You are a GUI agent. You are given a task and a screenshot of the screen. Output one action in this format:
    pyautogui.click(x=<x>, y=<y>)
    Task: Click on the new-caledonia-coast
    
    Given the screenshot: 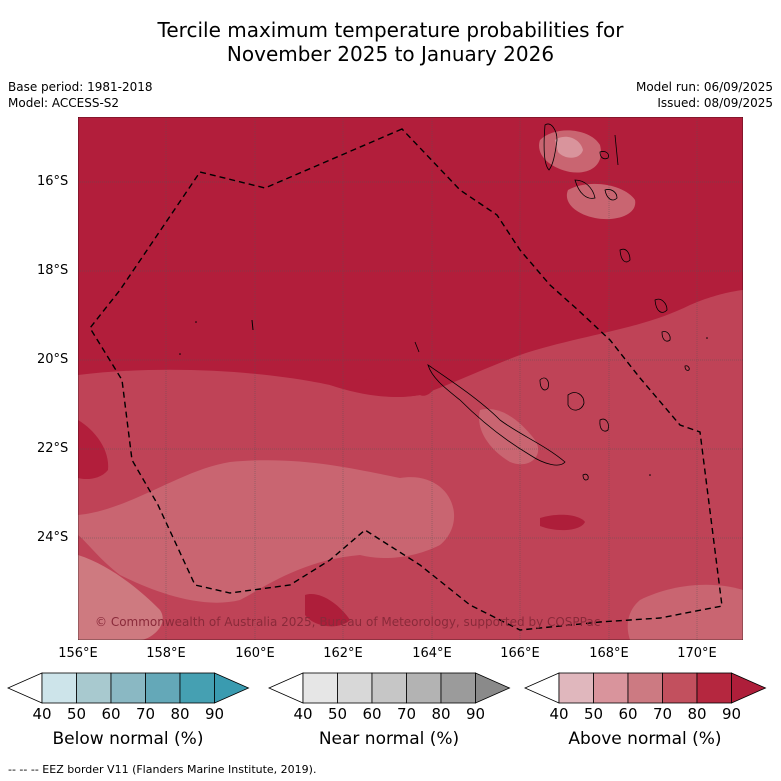 What is the action you would take?
    pyautogui.click(x=496, y=415)
    